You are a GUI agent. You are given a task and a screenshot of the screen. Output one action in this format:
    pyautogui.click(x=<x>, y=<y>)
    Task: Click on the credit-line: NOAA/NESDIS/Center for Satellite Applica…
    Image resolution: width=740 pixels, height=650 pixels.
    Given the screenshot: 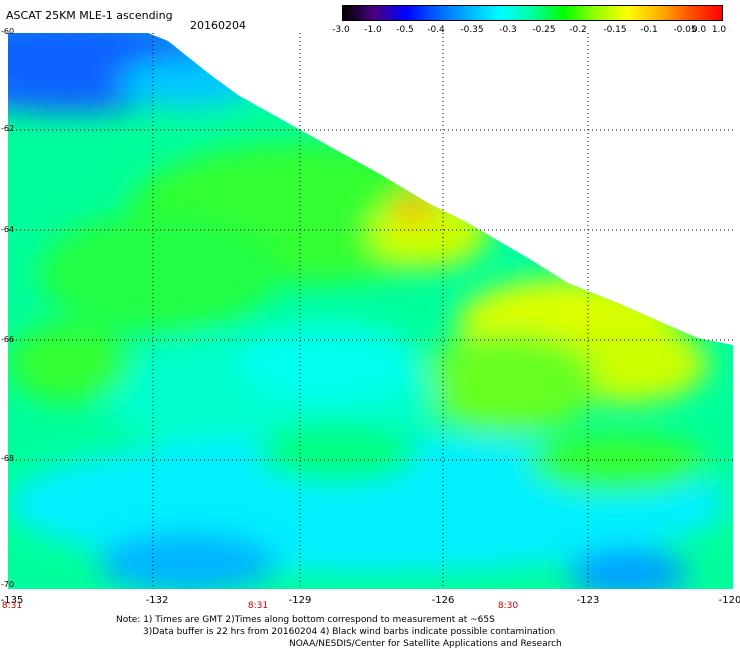 What is the action you would take?
    pyautogui.click(x=425, y=644)
    